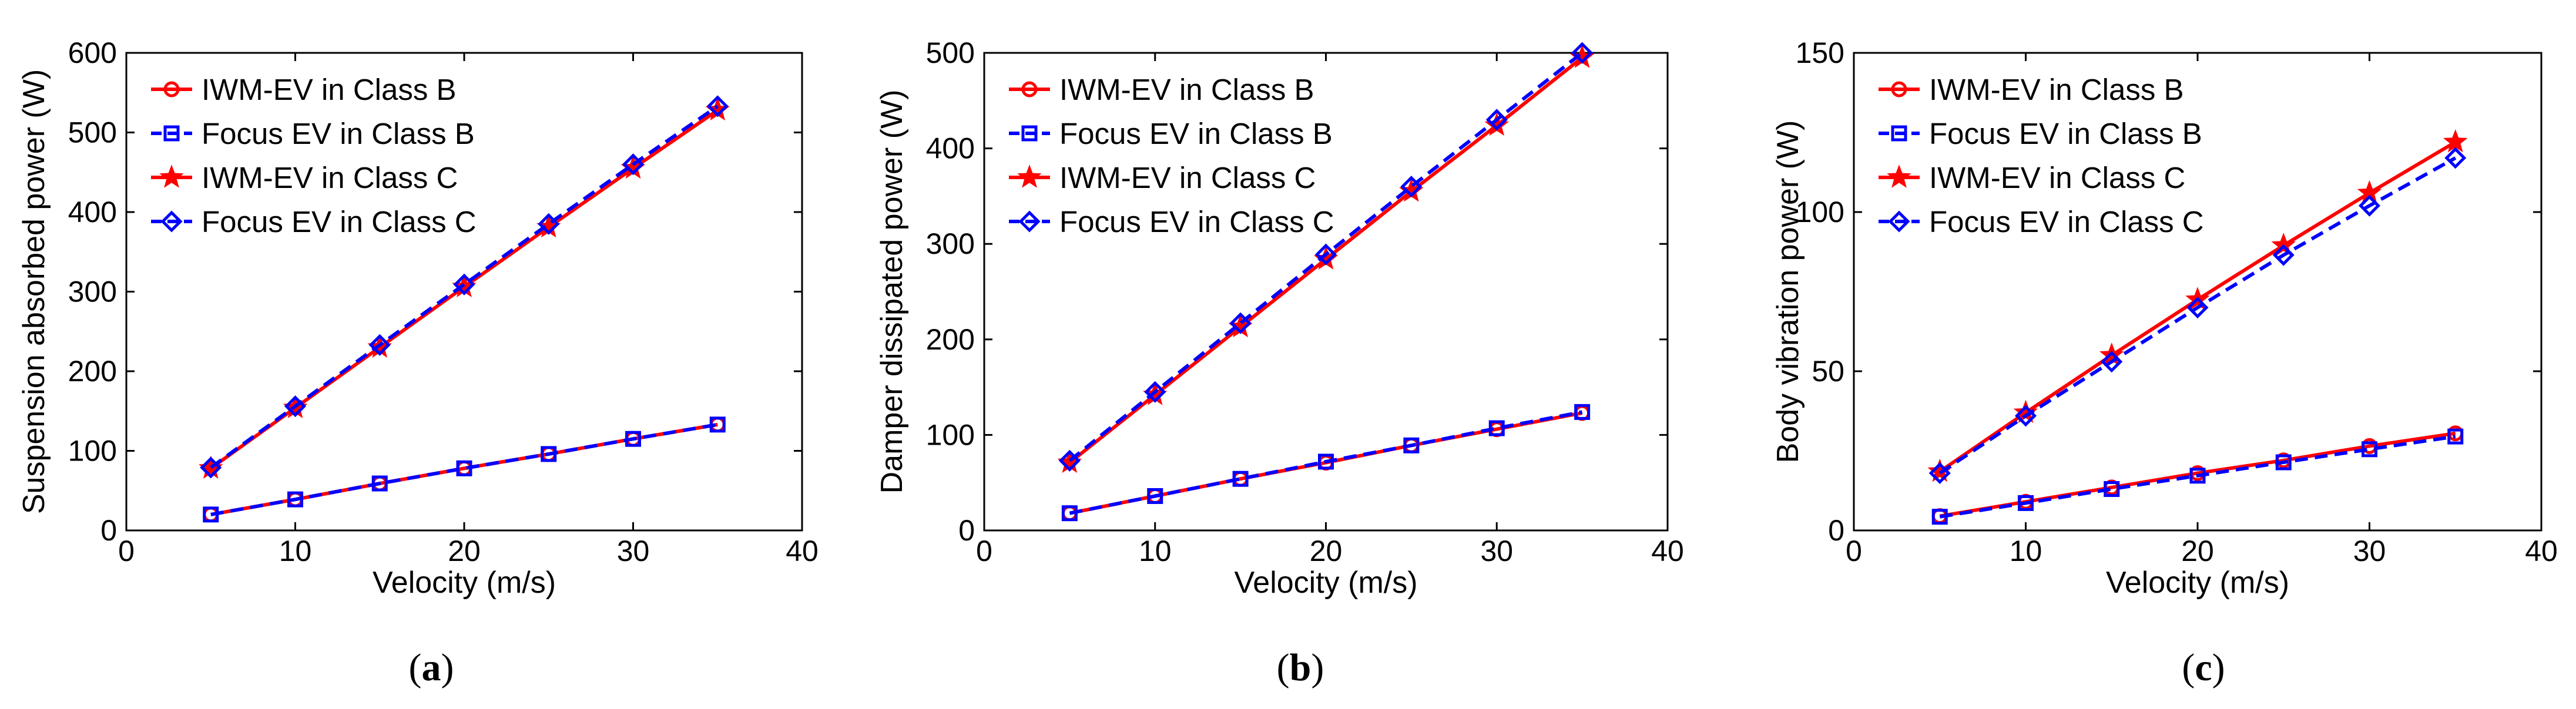 The width and height of the screenshot is (2576, 709). What do you see at coordinates (1828, 372) in the screenshot?
I see `y-tick-label: 50` at bounding box center [1828, 372].